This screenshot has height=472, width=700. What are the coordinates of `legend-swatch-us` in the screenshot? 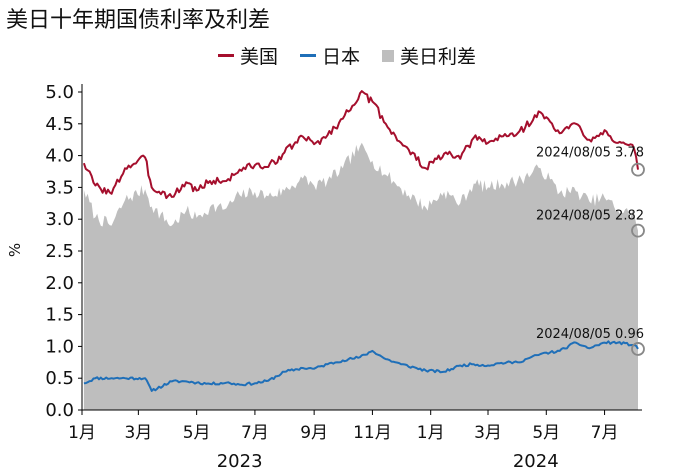 It's located at (226, 55).